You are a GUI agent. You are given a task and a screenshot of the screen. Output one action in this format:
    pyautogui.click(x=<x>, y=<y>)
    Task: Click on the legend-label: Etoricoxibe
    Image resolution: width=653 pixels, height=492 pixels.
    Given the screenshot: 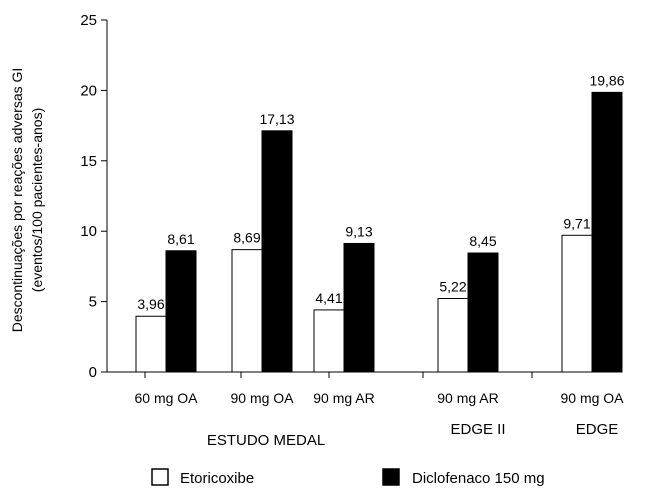 What is the action you would take?
    pyautogui.click(x=217, y=478)
    